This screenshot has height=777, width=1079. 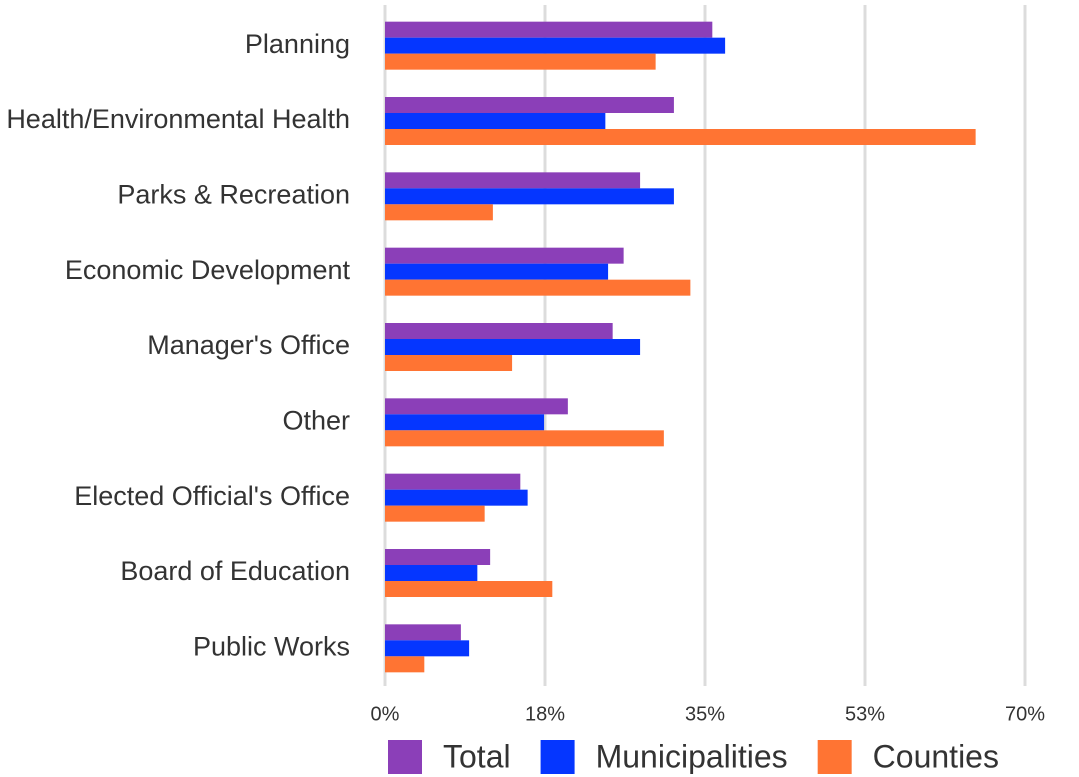 I want to click on x-tick-label: 0%, so click(x=385, y=714).